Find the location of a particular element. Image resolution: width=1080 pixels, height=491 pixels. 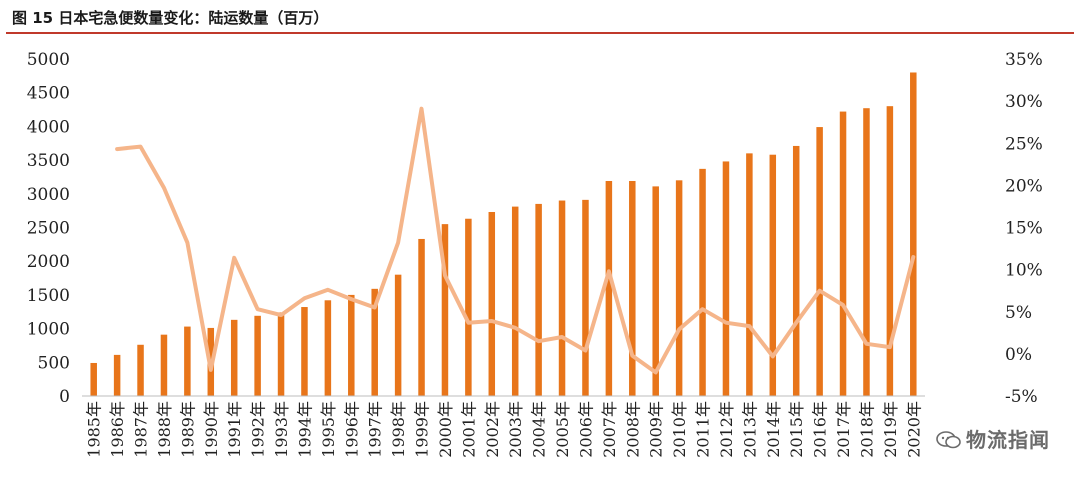

x-tick-label: 2014年 is located at coordinates (773, 429).